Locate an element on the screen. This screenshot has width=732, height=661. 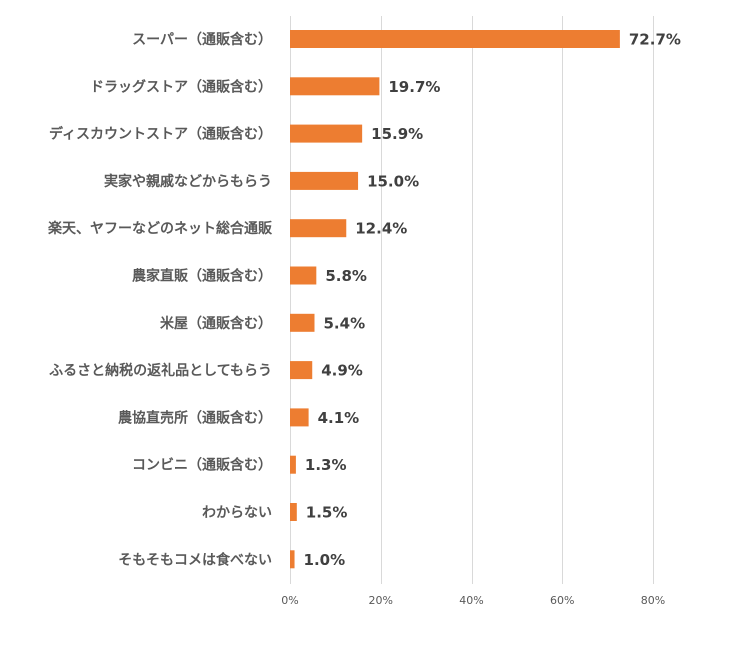
data-label: 1.3% is located at coordinates (326, 465).